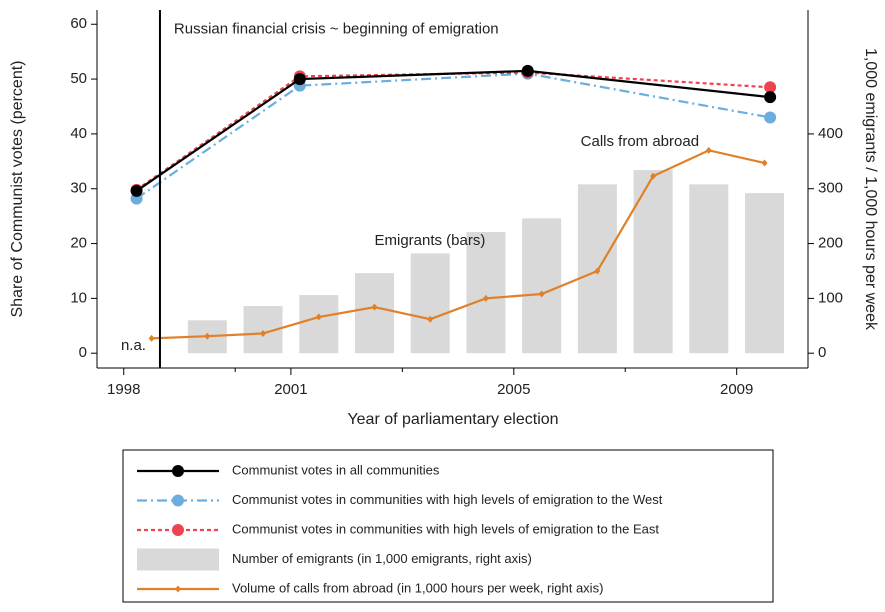 The image size is (885, 612). Describe the element at coordinates (178, 559) in the screenshot. I see `legend-swatch` at that location.